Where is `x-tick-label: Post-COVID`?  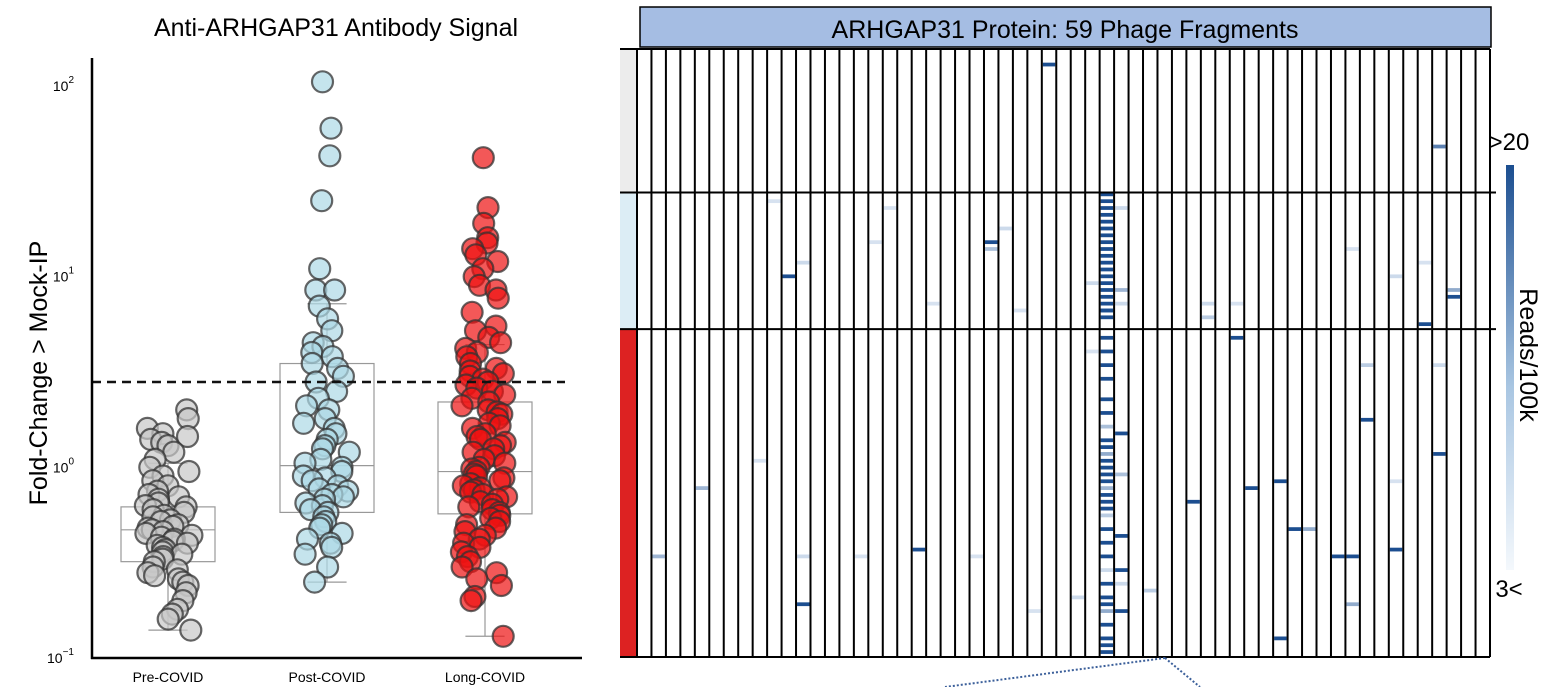 x-tick-label: Post-COVID is located at coordinates (326, 677).